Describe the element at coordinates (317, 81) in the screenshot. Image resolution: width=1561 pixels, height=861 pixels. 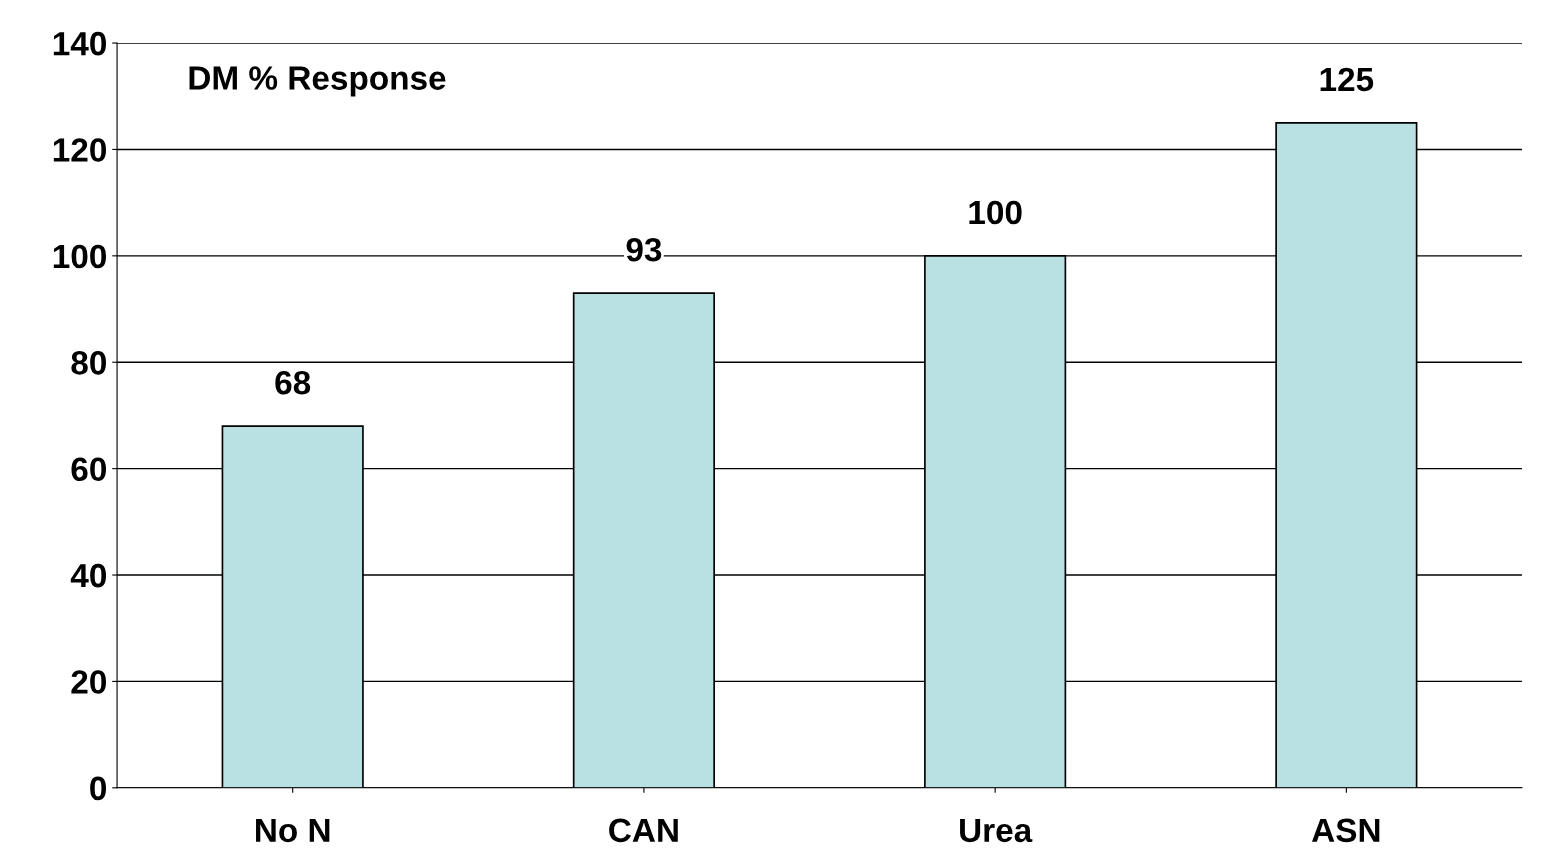
I see `text: DM % Response` at that location.